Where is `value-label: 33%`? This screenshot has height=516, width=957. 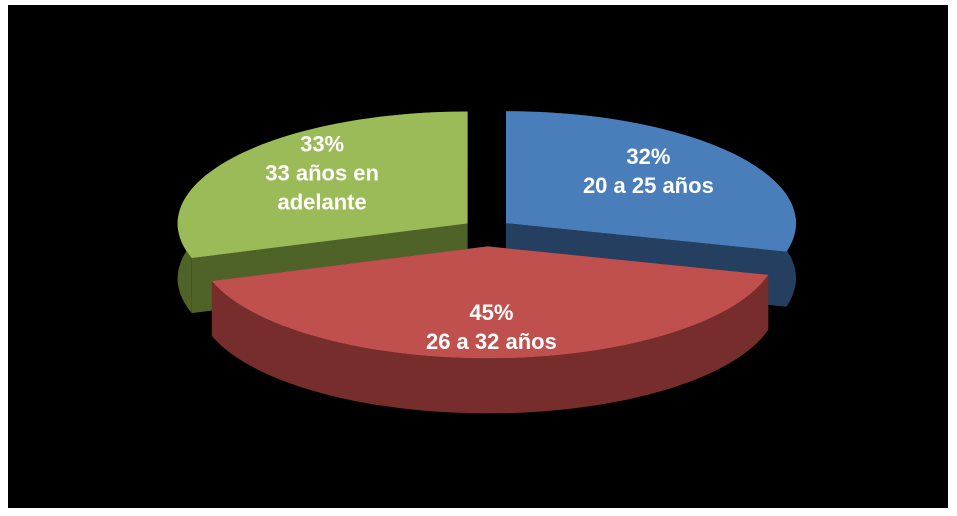
value-label: 33% is located at coordinates (322, 144).